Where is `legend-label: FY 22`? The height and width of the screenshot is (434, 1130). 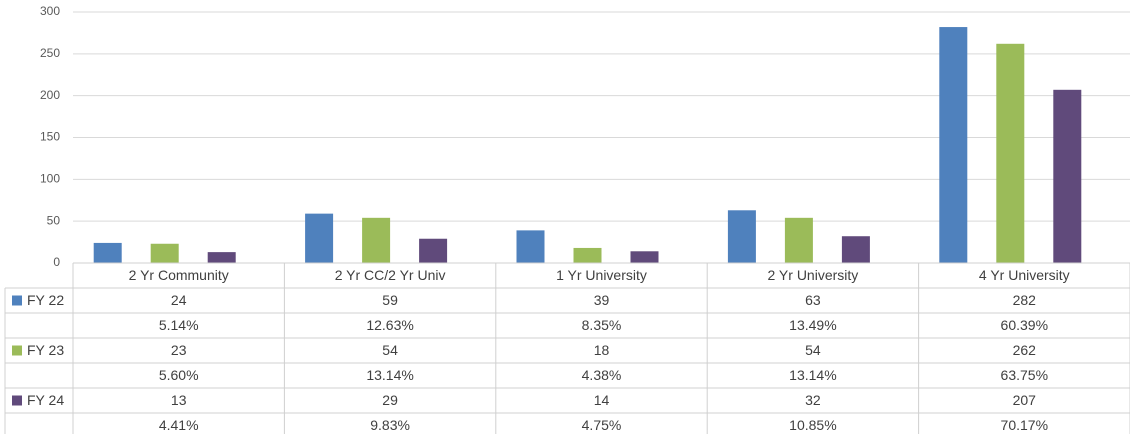 legend-label: FY 22 is located at coordinates (45, 300).